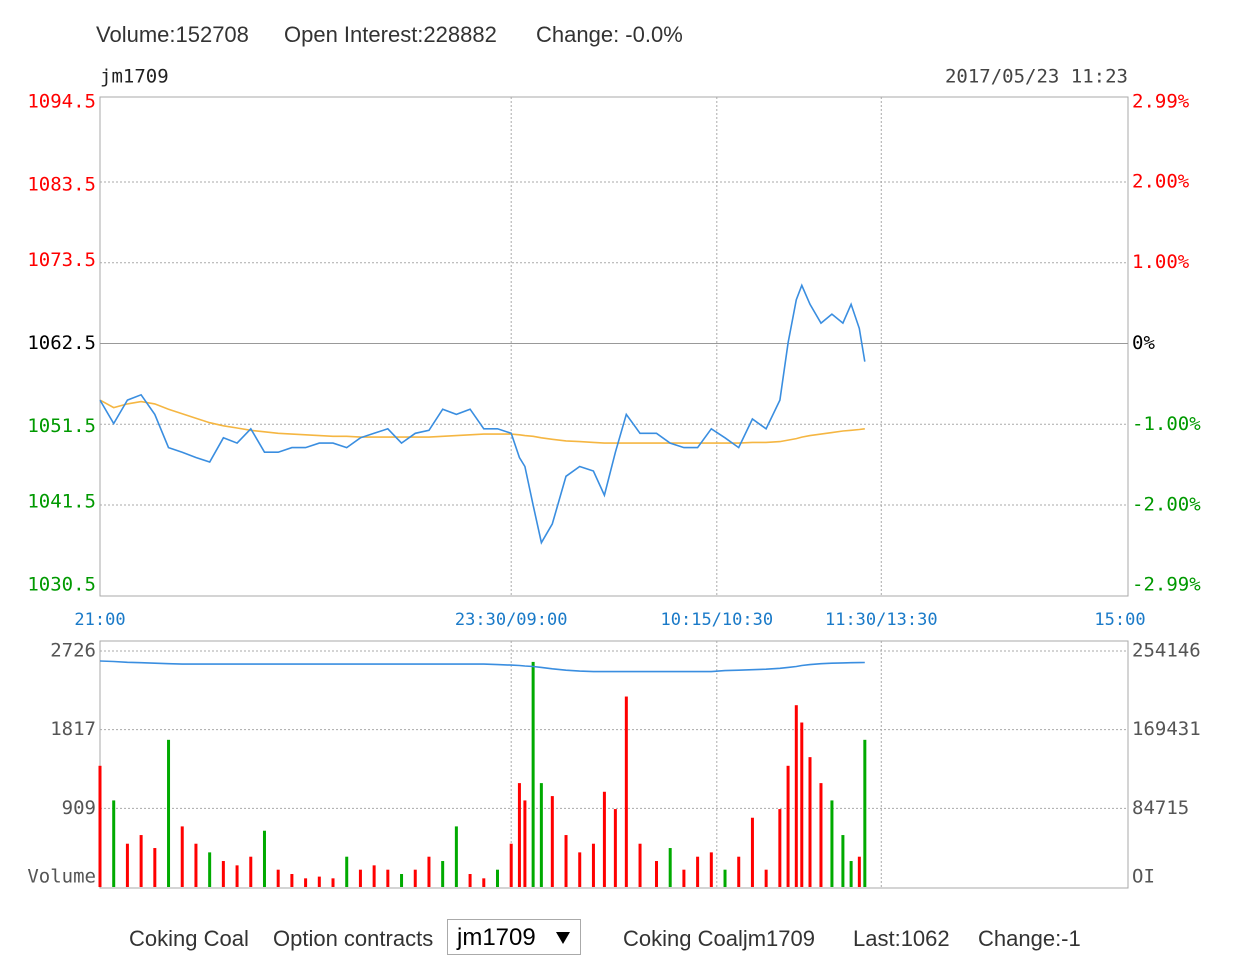  I want to click on y2-tick-label: 2.00%, so click(1161, 181).